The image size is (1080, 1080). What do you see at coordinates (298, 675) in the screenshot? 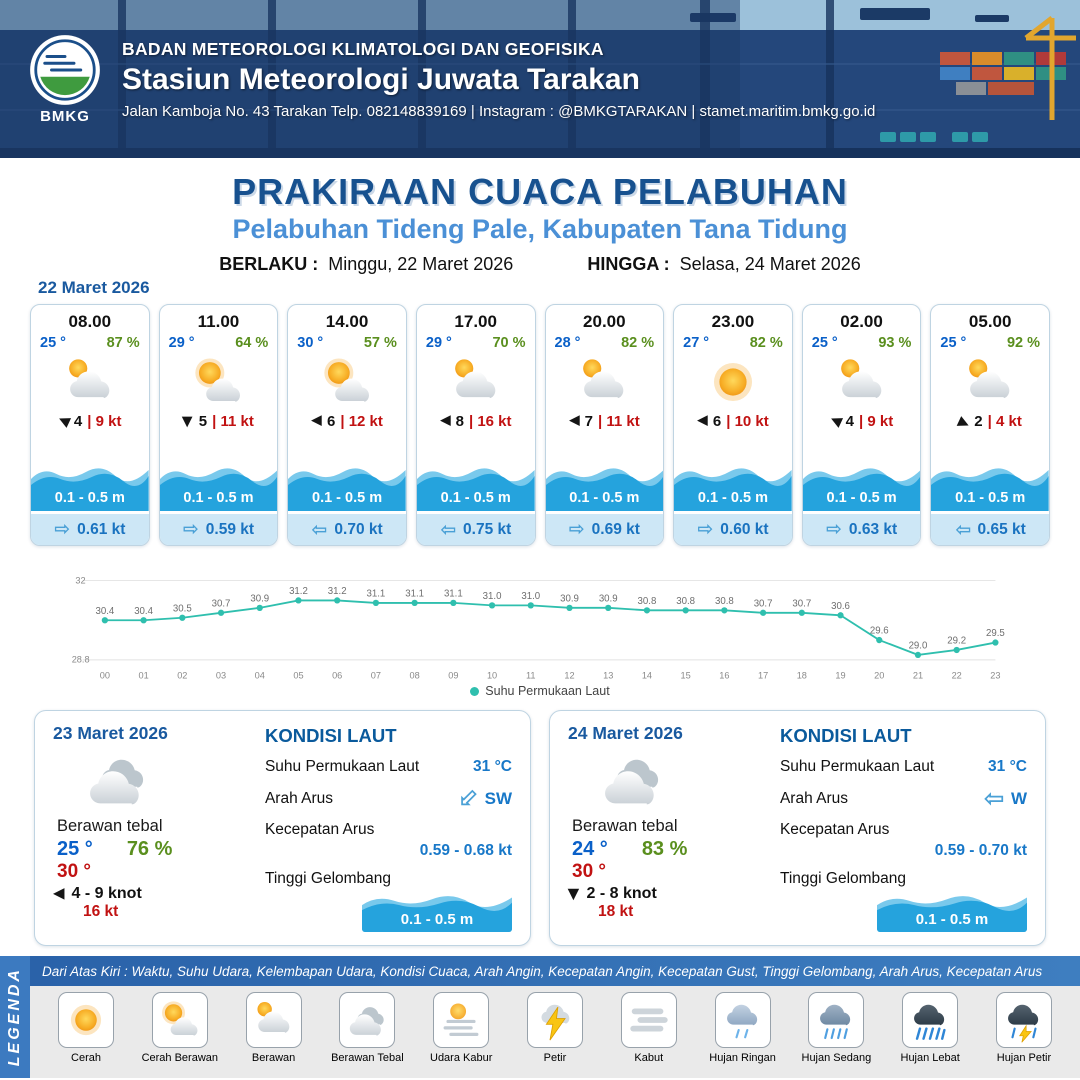
I see `svg-text: 05` at bounding box center [298, 675].